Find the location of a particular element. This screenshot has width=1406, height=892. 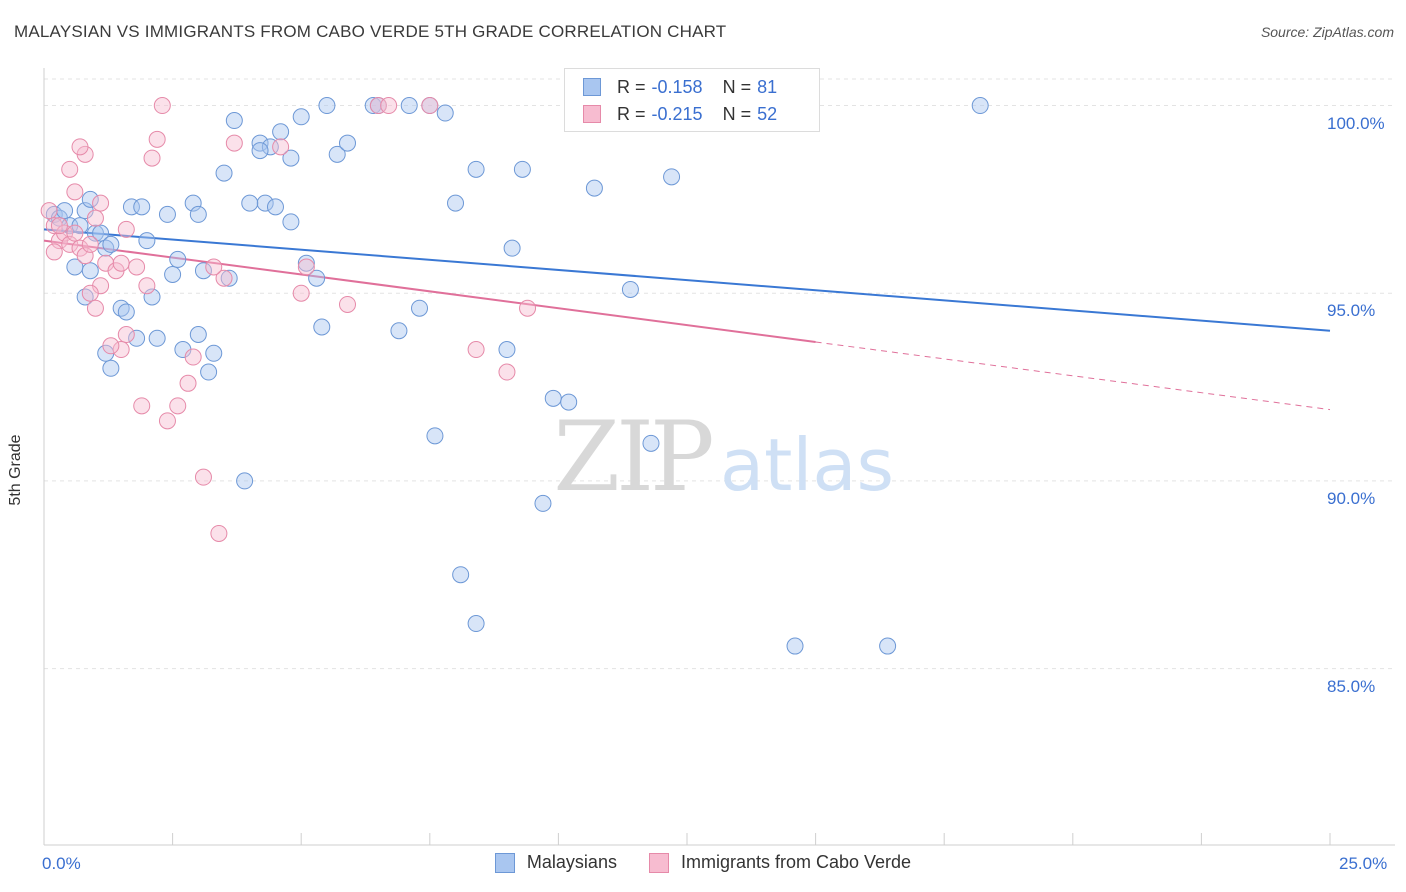

y-tick-label: 90.0% is located at coordinates (1351, 498).